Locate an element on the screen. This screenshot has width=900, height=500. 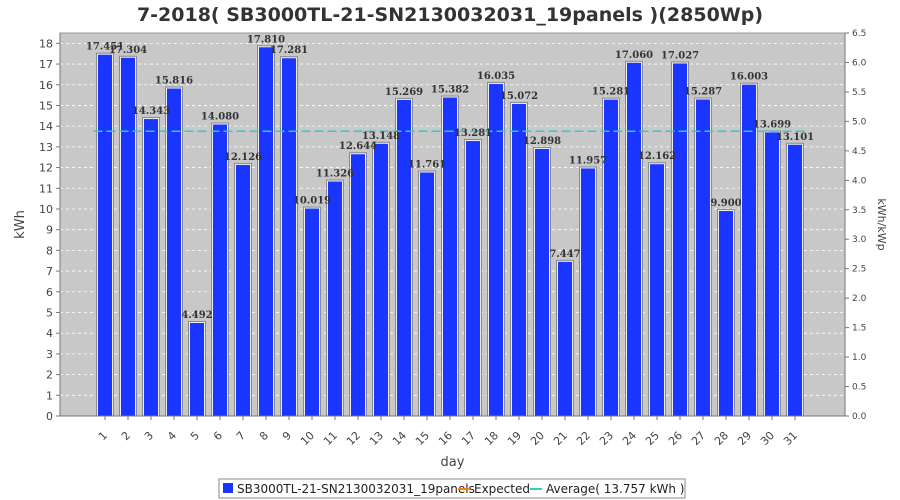
x-tick-label: 1 is located at coordinates (103, 436).